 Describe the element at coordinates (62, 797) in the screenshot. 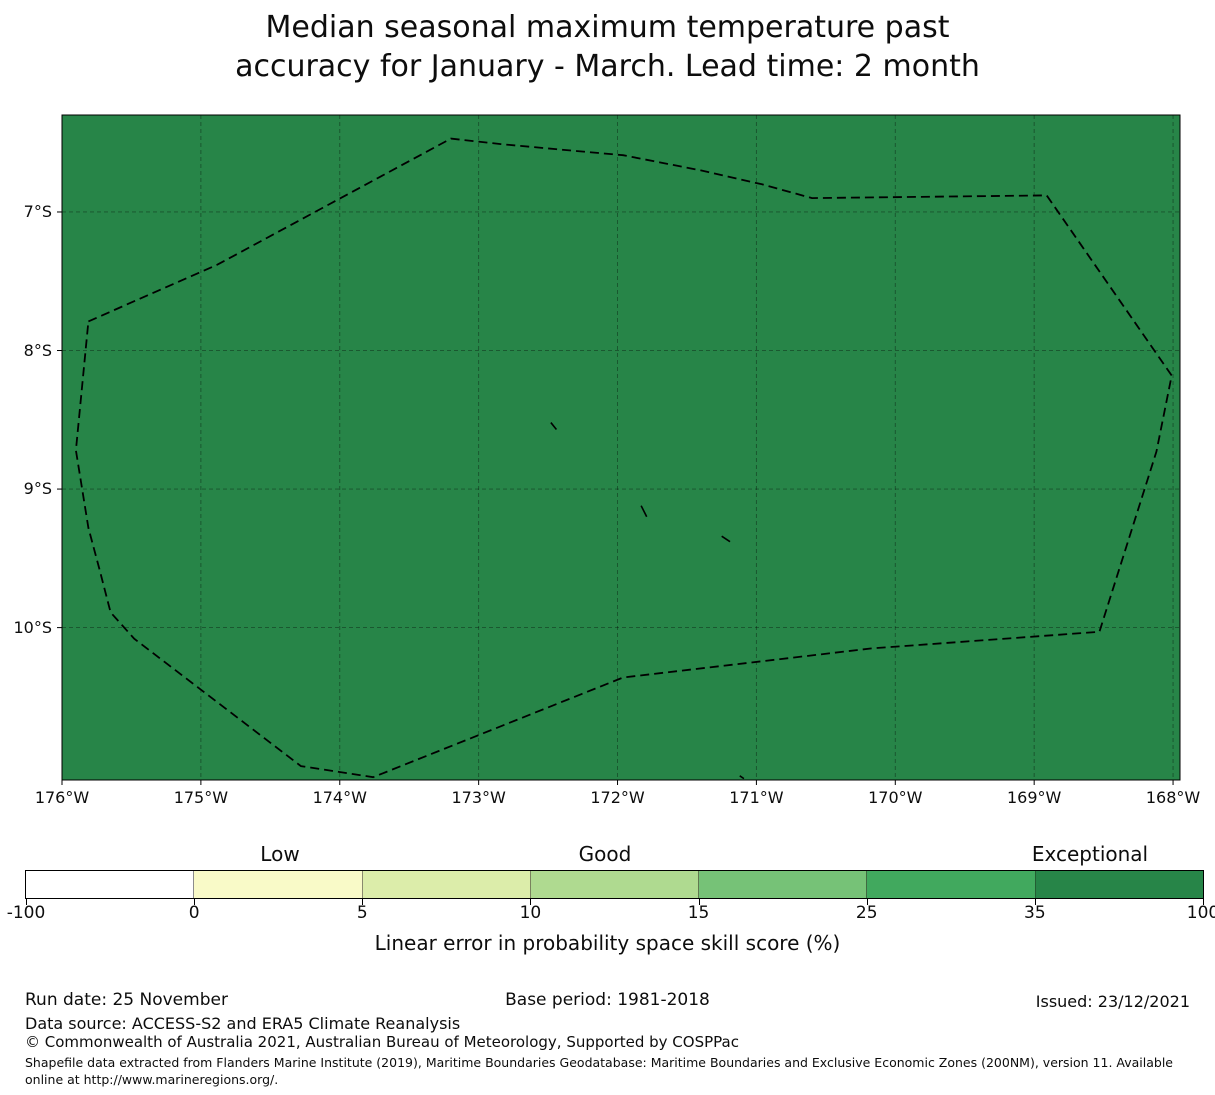

I see `x-tick-label: 176°W` at that location.